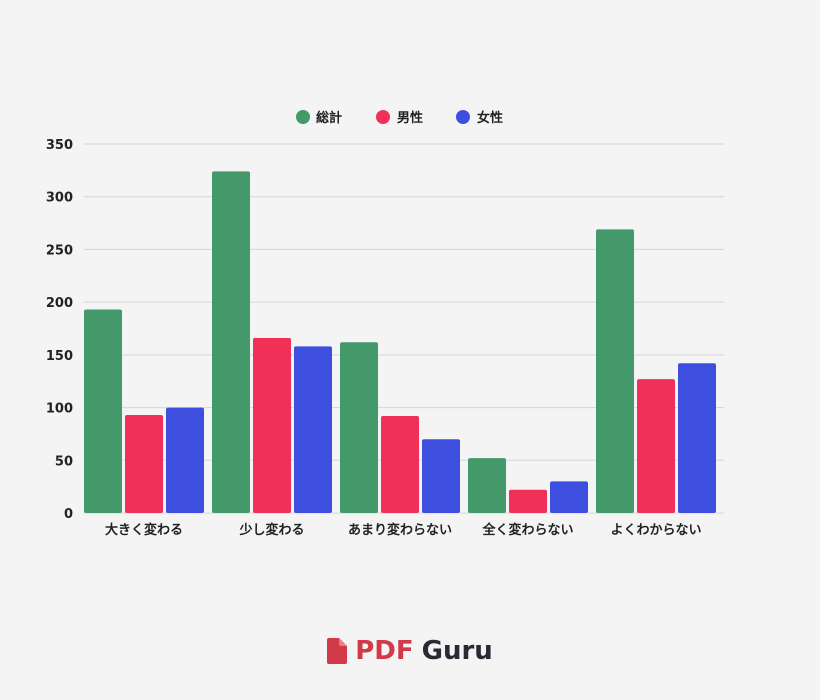  What do you see at coordinates (384, 651) in the screenshot?
I see `brand-name-pdf: PDF` at bounding box center [384, 651].